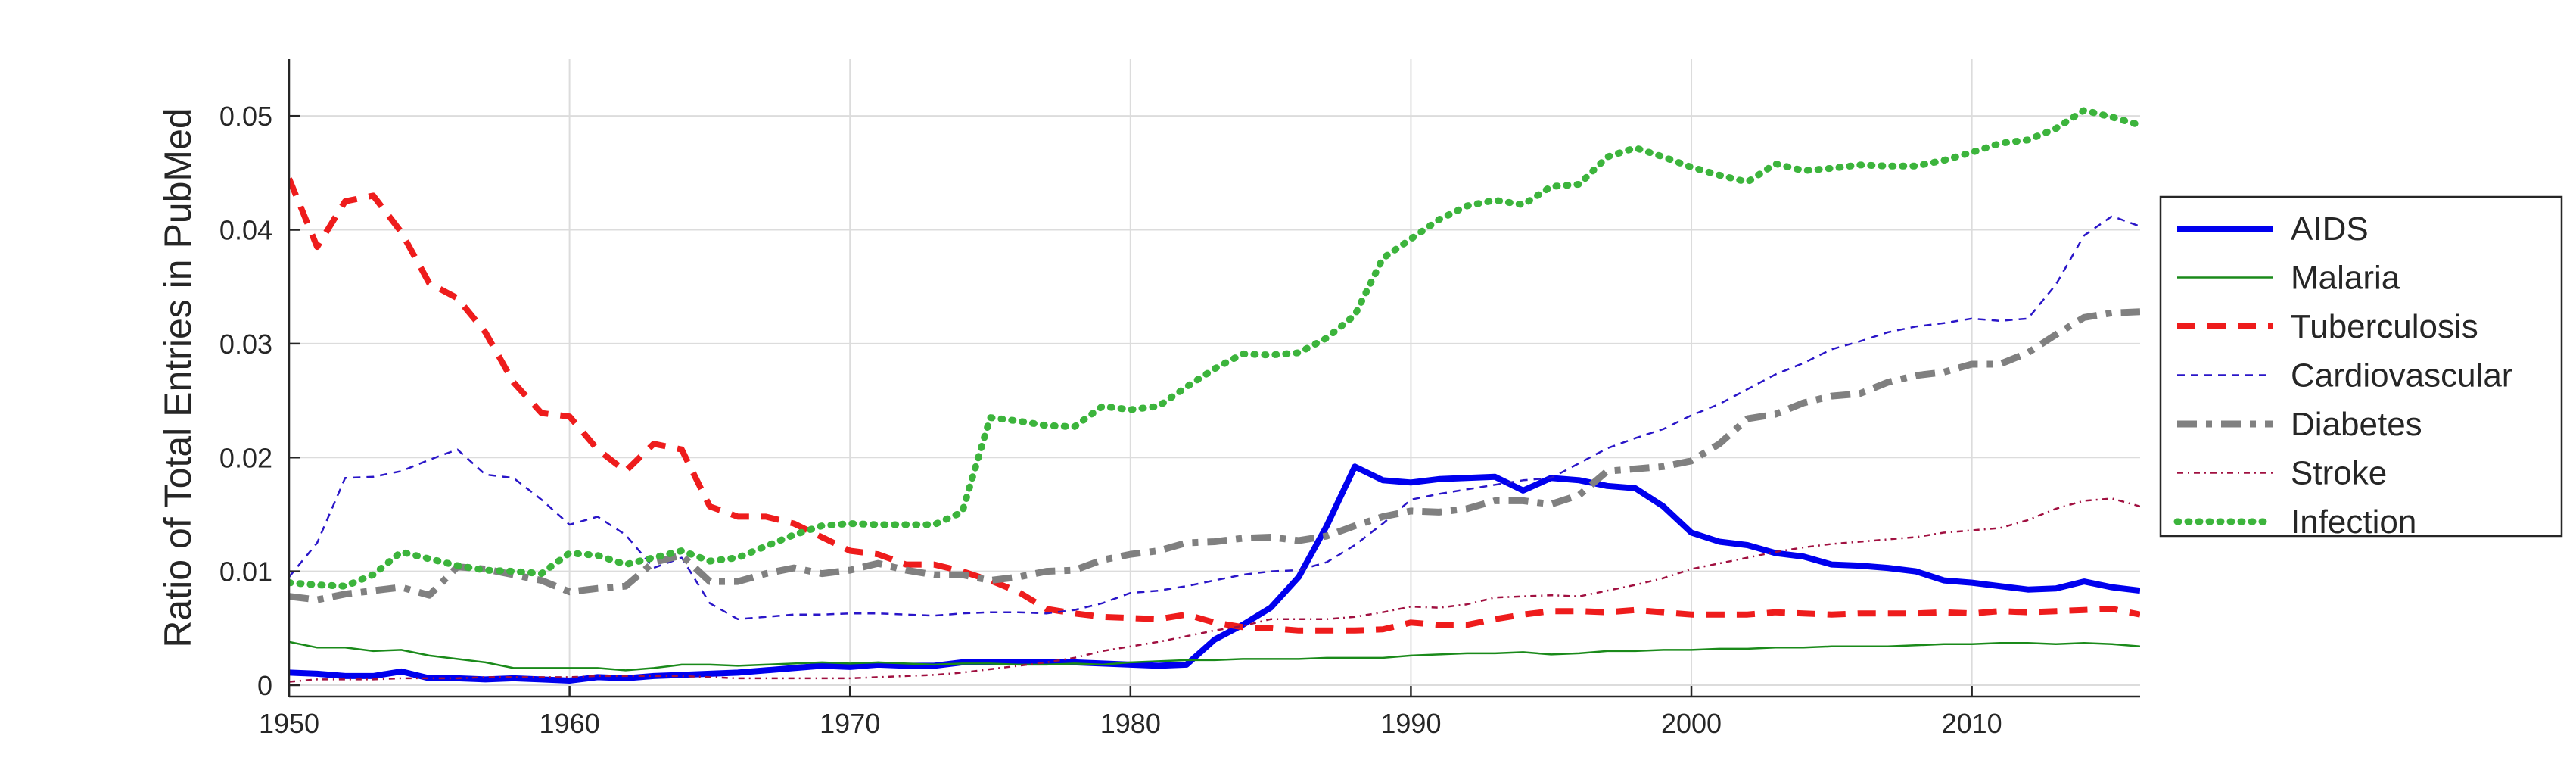  I want to click on x-tick-label: 1960, so click(570, 723).